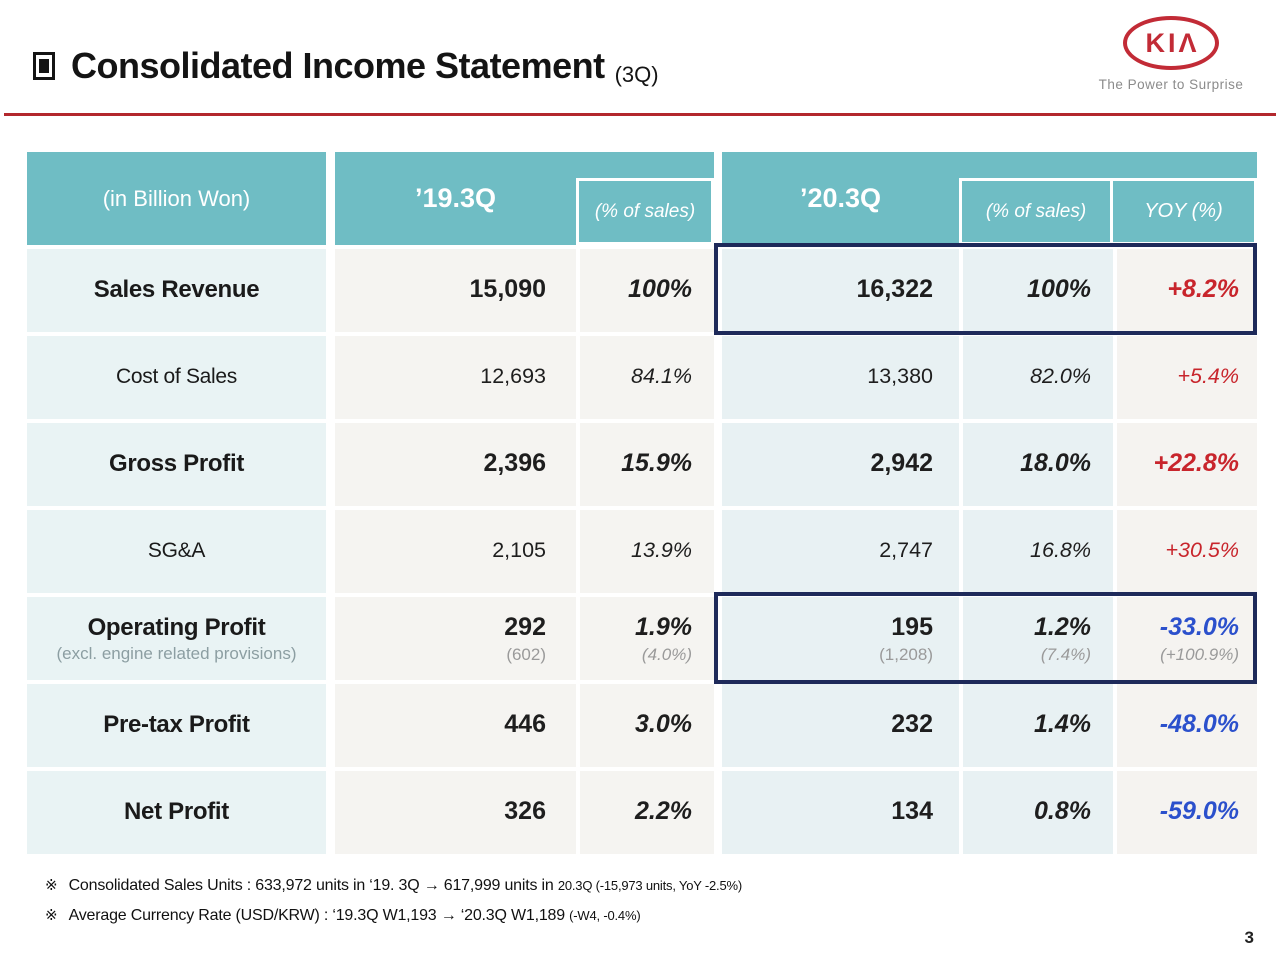 This screenshot has height=960, width=1280. Describe the element at coordinates (1187, 464) in the screenshot. I see `cell-yoy: +22.8%` at that location.